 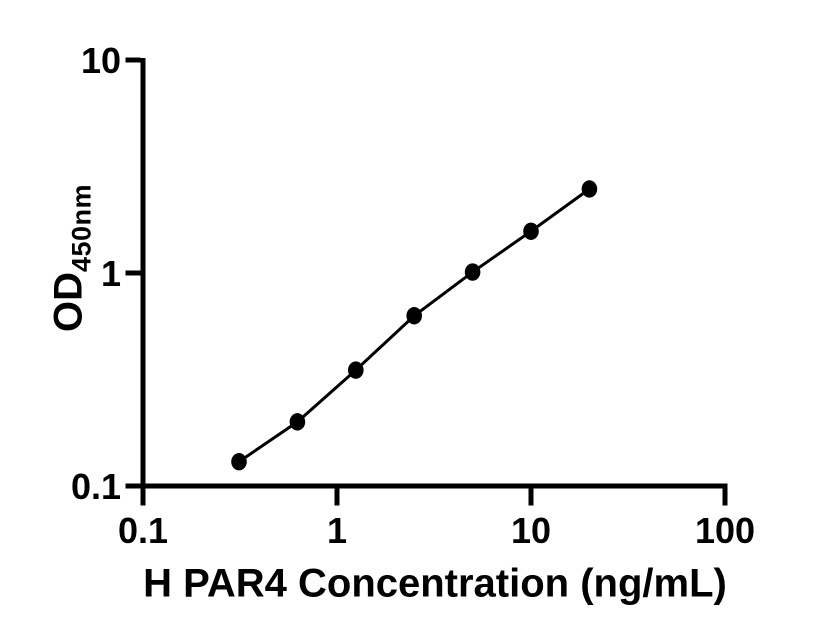 What do you see at coordinates (531, 530) in the screenshot?
I see `x-axis-tick-label: 10` at bounding box center [531, 530].